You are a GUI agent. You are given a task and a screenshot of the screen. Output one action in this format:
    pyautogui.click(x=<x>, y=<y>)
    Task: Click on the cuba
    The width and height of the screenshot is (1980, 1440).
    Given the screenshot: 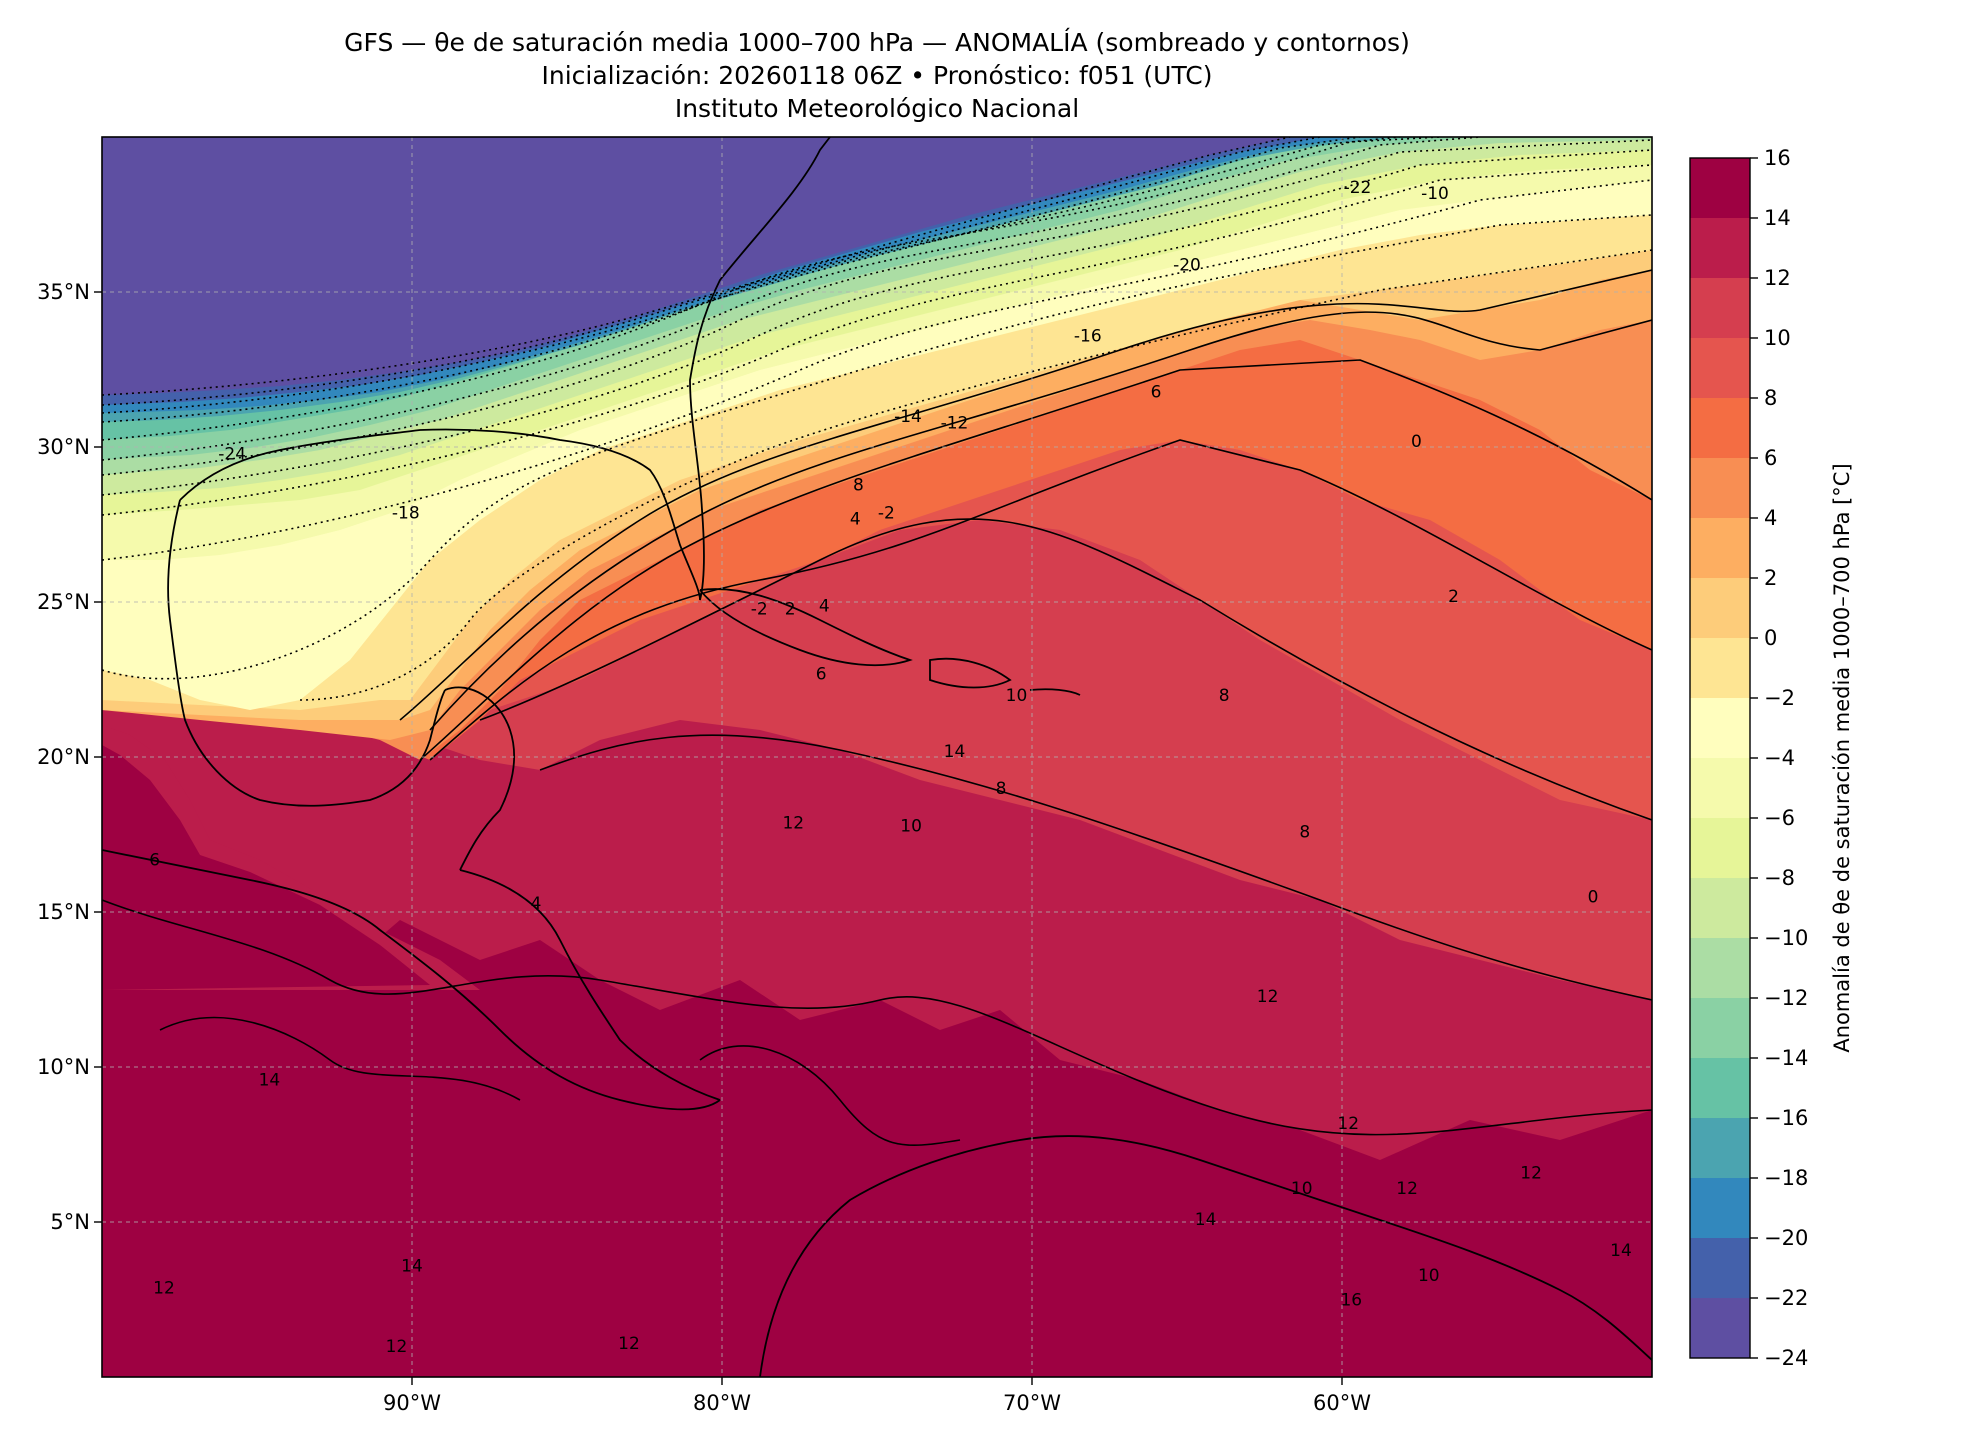 What is the action you would take?
    pyautogui.click(x=806, y=627)
    